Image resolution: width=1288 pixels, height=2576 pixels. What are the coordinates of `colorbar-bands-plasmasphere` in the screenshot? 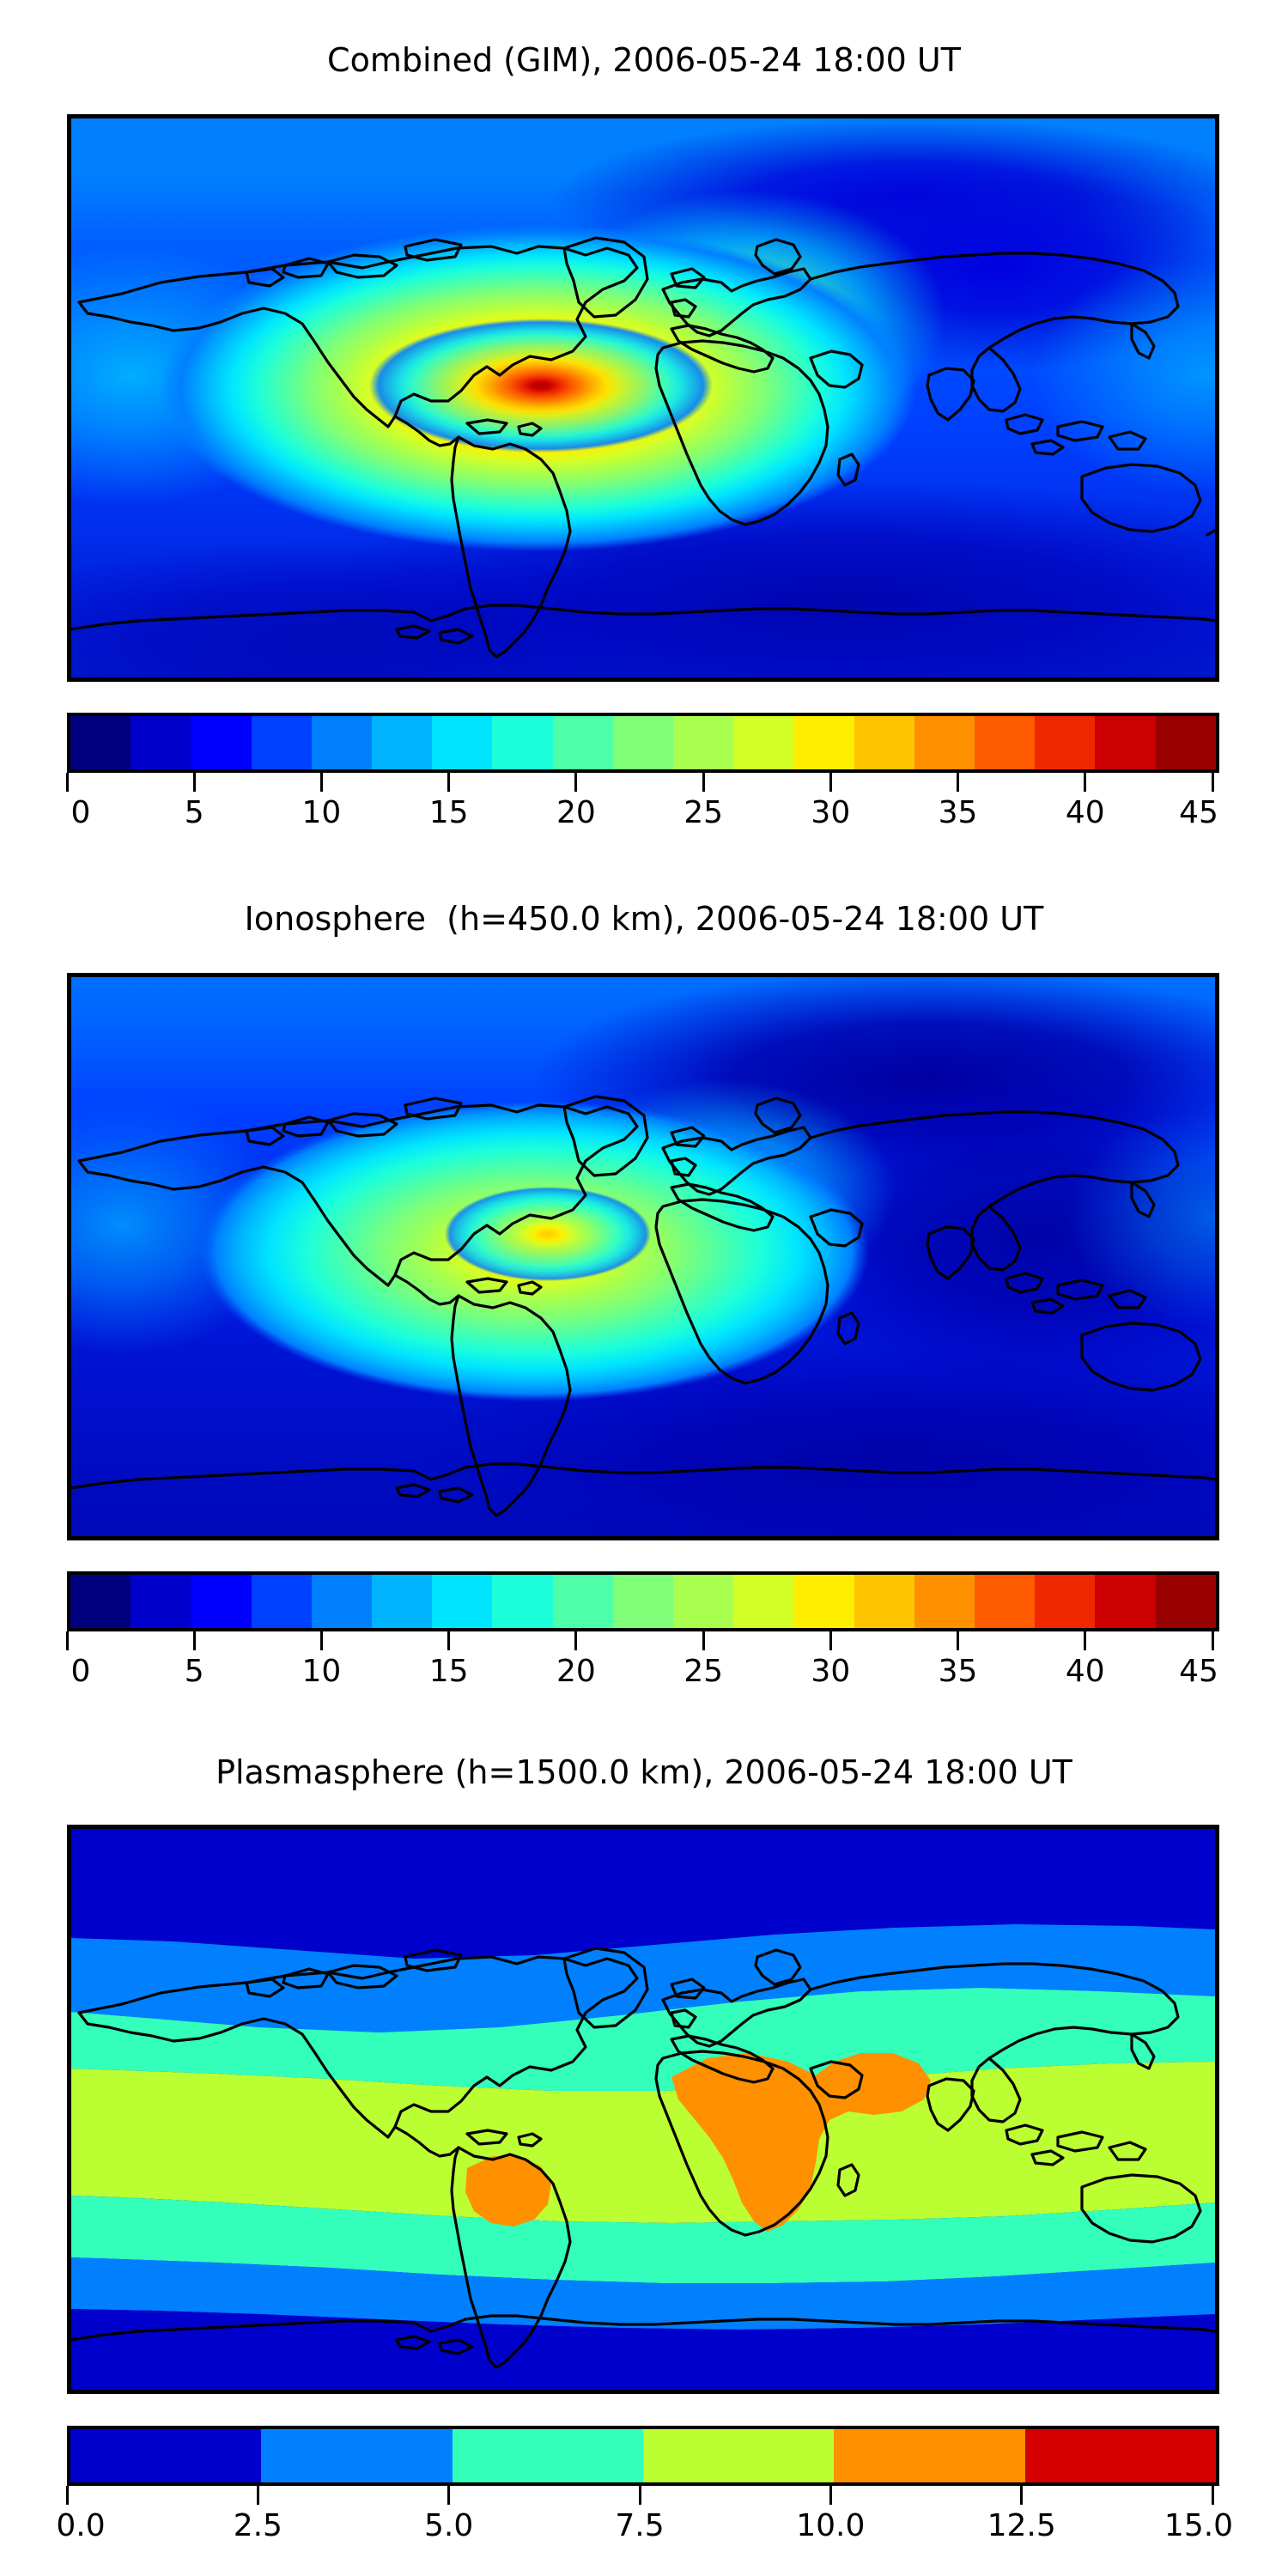 It's located at (643, 2456).